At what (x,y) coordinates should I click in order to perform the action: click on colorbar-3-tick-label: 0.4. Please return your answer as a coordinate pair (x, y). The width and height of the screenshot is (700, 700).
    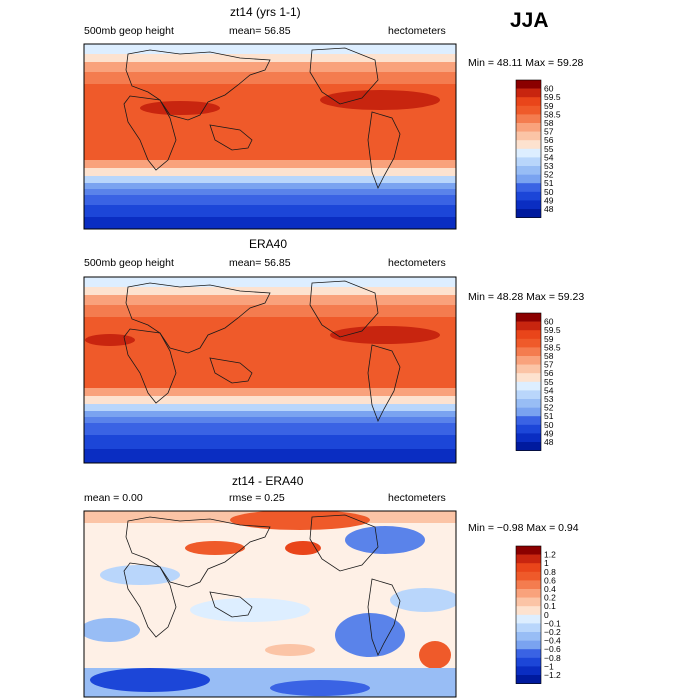
    Looking at the image, I should click on (550, 589).